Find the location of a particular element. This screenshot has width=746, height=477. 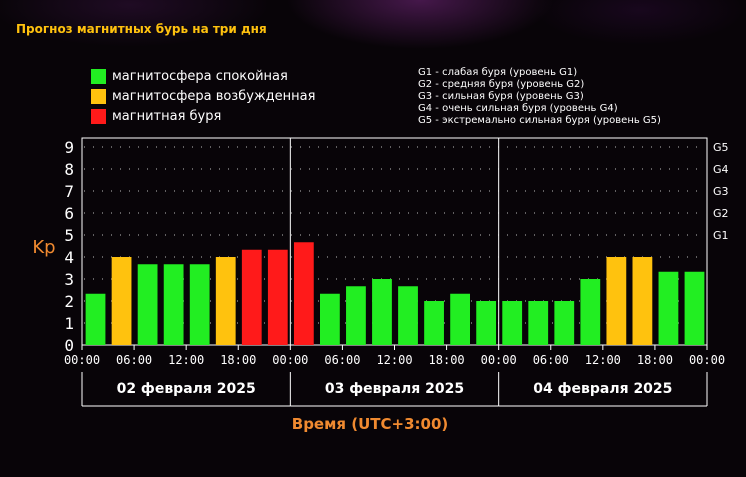

legend-item-excited: магнитосфера возбужденная is located at coordinates (203, 96).